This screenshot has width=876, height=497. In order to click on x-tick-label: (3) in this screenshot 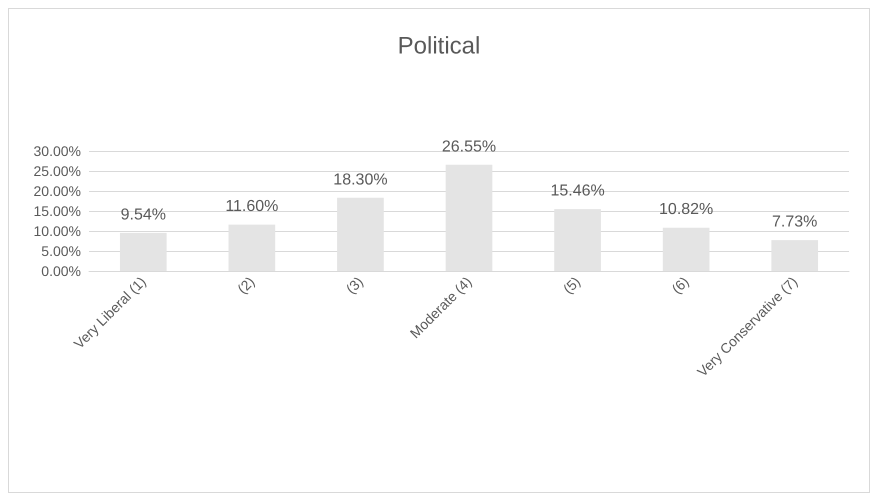, I will do `click(354, 285)`.